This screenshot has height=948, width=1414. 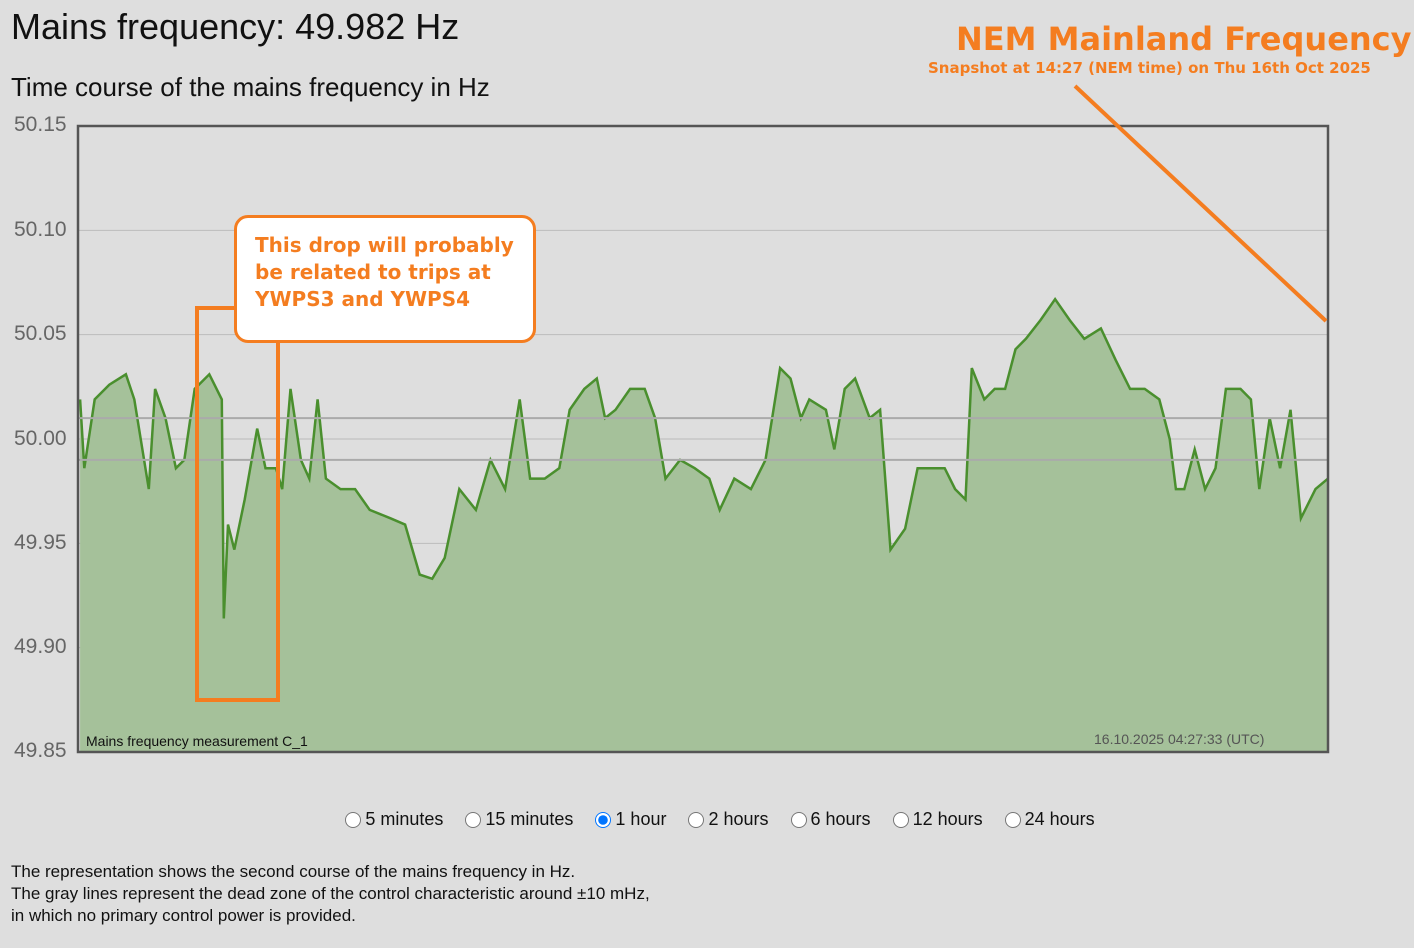 What do you see at coordinates (529, 819) in the screenshot?
I see `range-label: 15 minutes` at bounding box center [529, 819].